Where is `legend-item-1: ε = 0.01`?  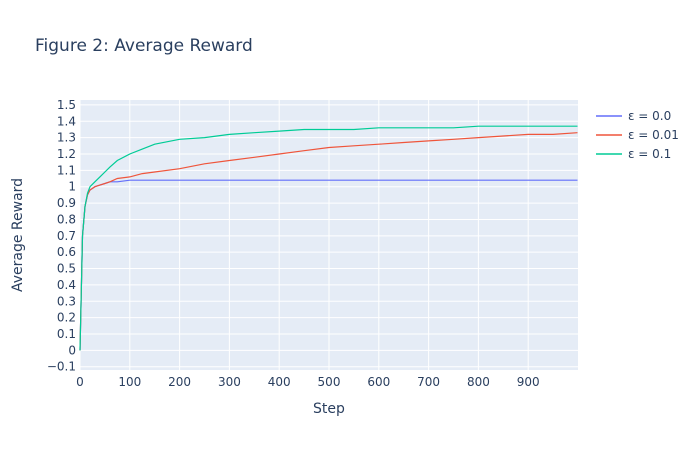
legend-item-1: ε = 0.01 is located at coordinates (637, 135).